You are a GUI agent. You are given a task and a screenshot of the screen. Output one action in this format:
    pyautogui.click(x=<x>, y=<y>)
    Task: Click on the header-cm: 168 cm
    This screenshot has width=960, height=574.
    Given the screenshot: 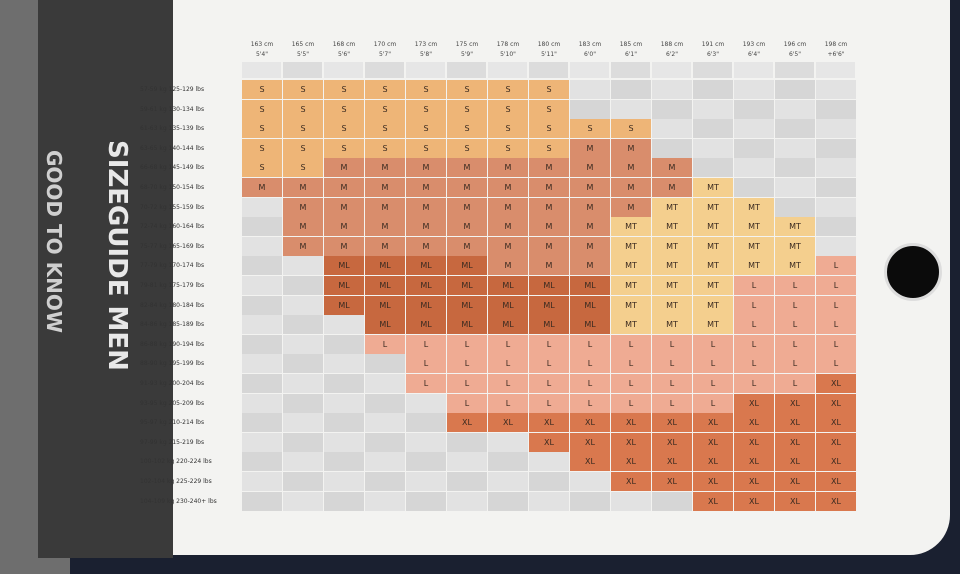 What is the action you would take?
    pyautogui.click(x=344, y=44)
    